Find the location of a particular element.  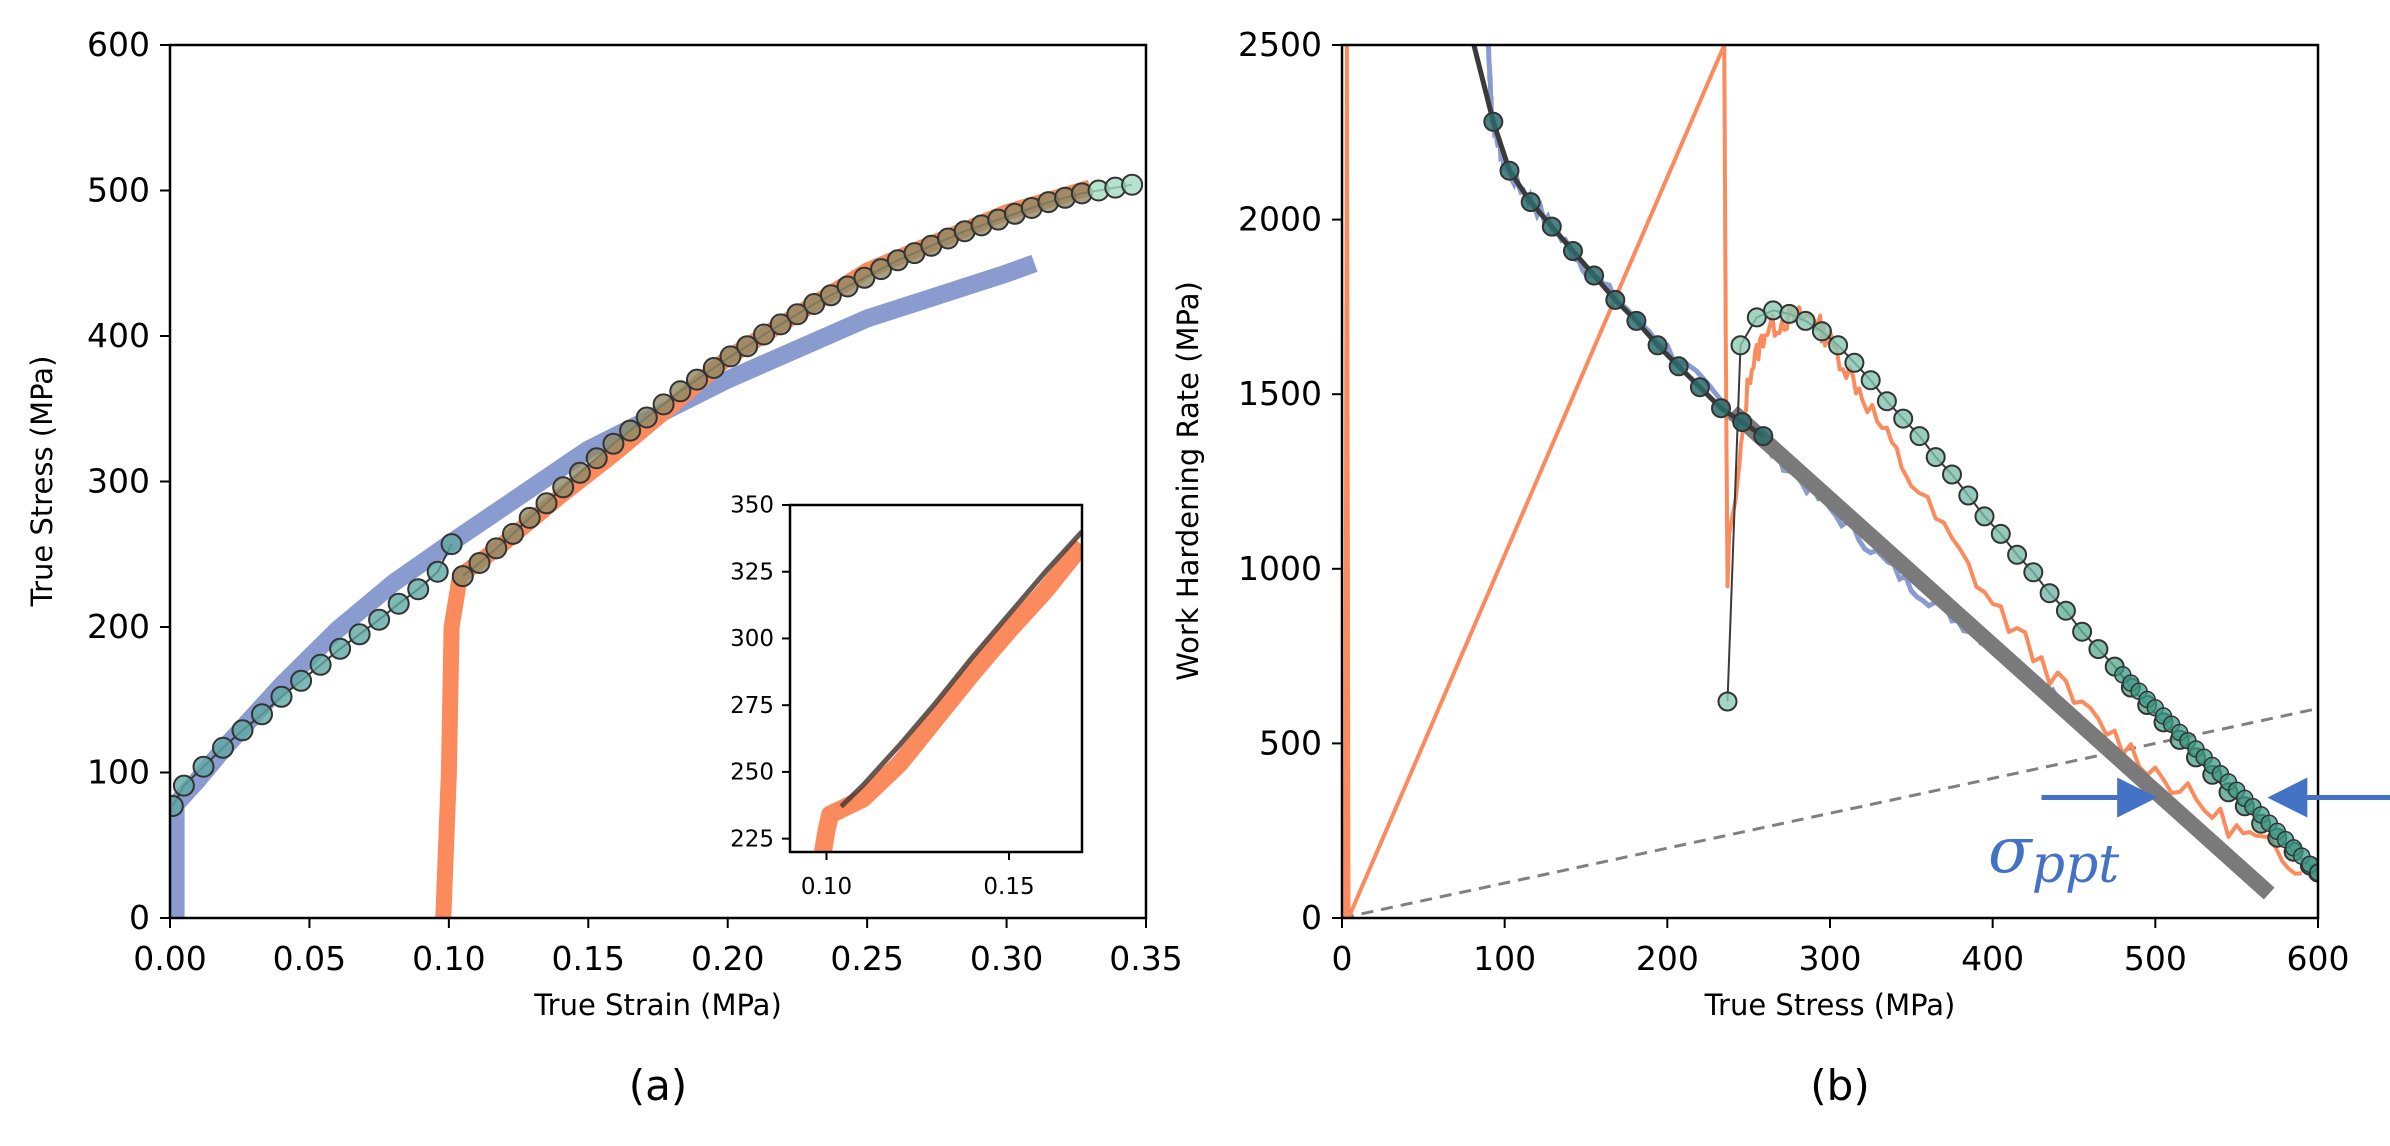

series-blue-model-line is located at coordinates (312, 675).